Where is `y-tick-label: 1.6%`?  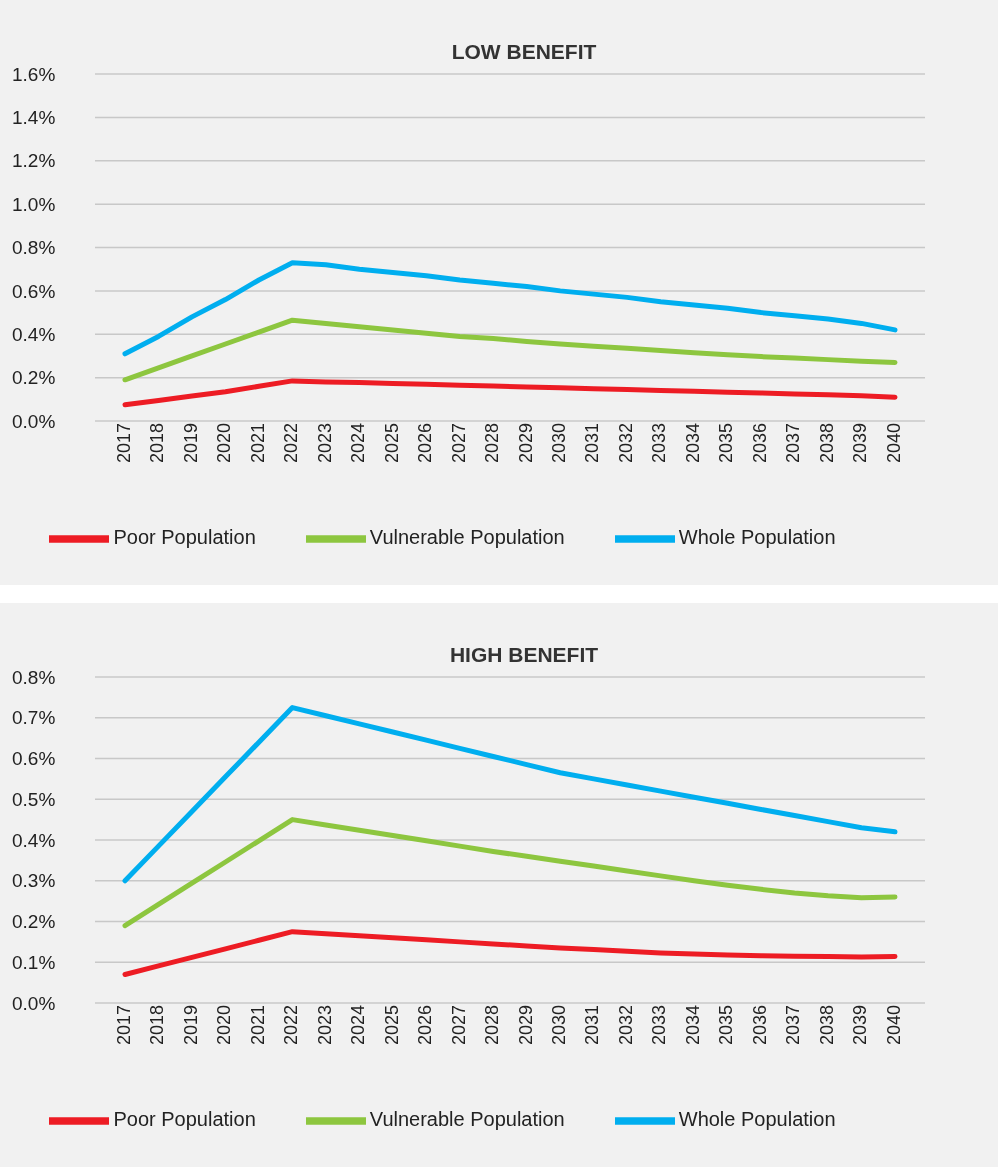
y-tick-label: 1.6% is located at coordinates (34, 74).